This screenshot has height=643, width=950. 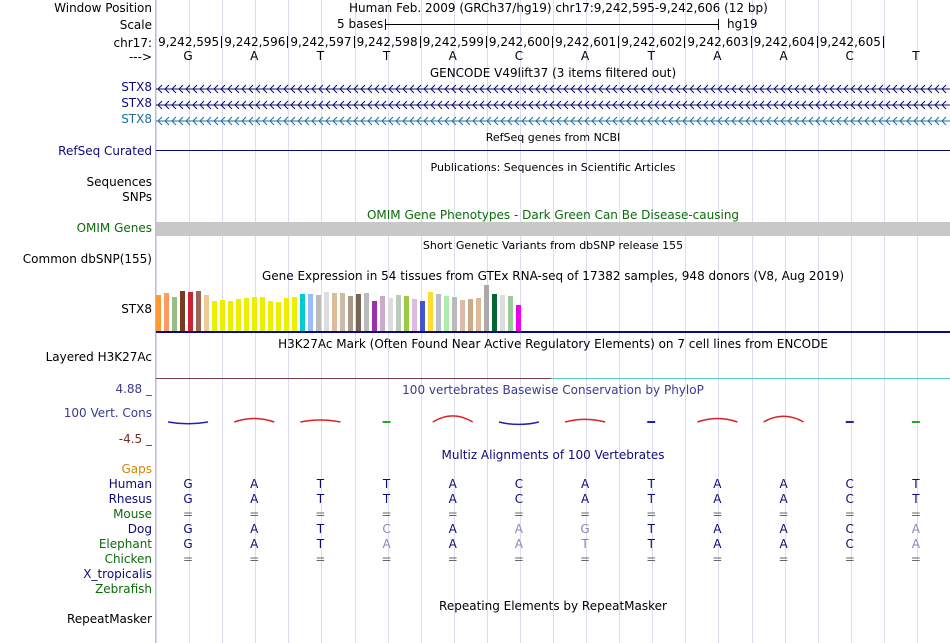 I want to click on coordinate-tick, so click(x=222, y=42).